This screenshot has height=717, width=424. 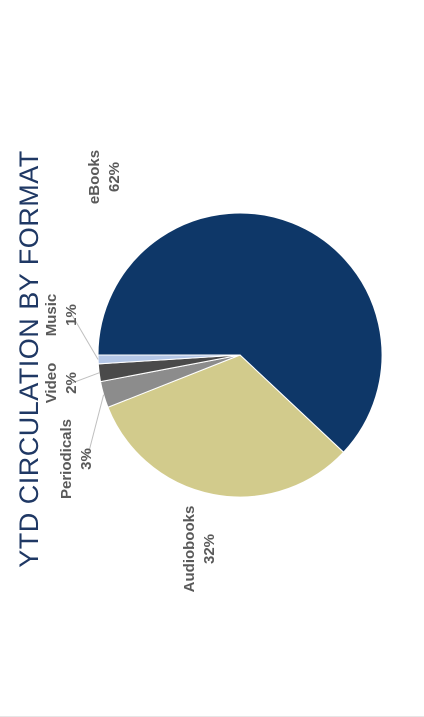 I want to click on leader-line-periodicals, so click(x=95, y=427).